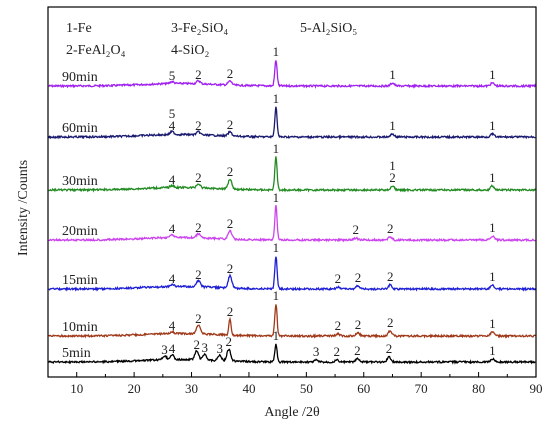 The height and width of the screenshot is (426, 550). What do you see at coordinates (172, 75) in the screenshot?
I see `peak-label-90min-0: 5` at bounding box center [172, 75].